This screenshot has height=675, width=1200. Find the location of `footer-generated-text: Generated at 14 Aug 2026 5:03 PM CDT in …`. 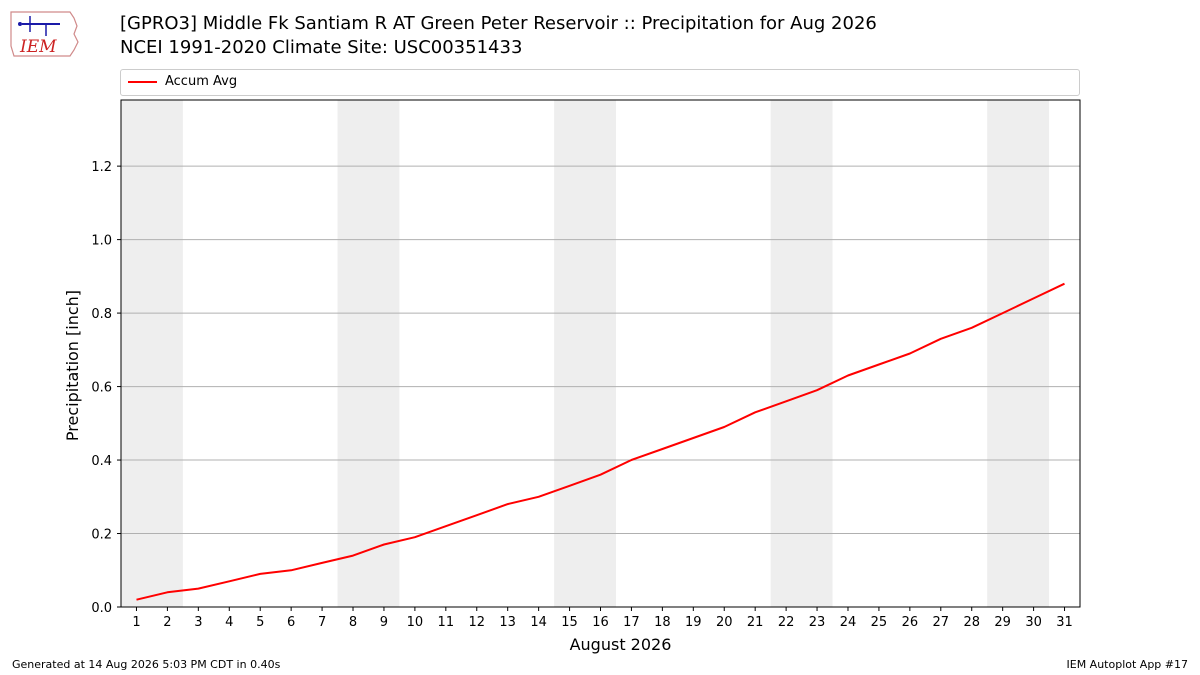

footer-generated-text: Generated at 14 Aug 2026 5:03 PM CDT in … is located at coordinates (146, 664).